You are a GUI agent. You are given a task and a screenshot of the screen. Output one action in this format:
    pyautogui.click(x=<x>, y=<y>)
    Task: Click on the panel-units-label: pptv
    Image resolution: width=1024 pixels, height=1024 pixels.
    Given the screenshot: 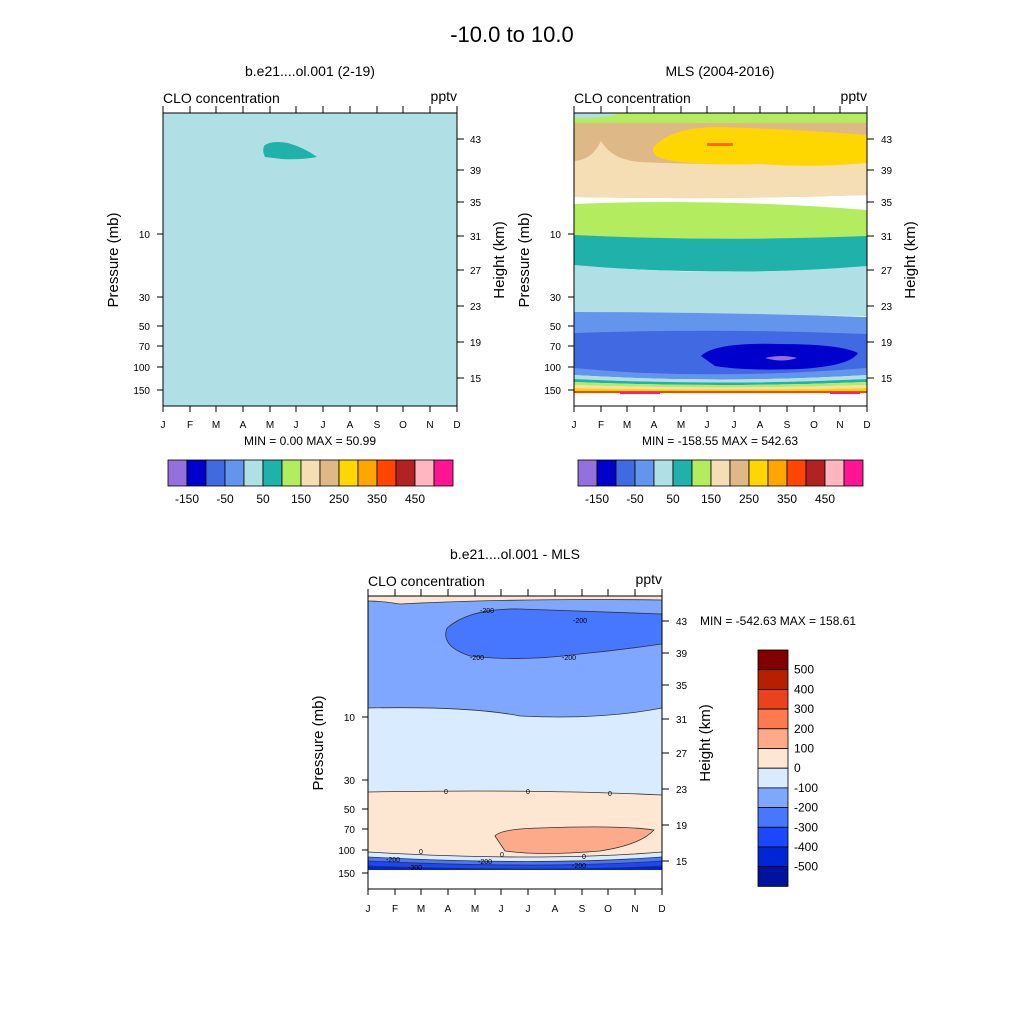 What is the action you would take?
    pyautogui.click(x=444, y=96)
    